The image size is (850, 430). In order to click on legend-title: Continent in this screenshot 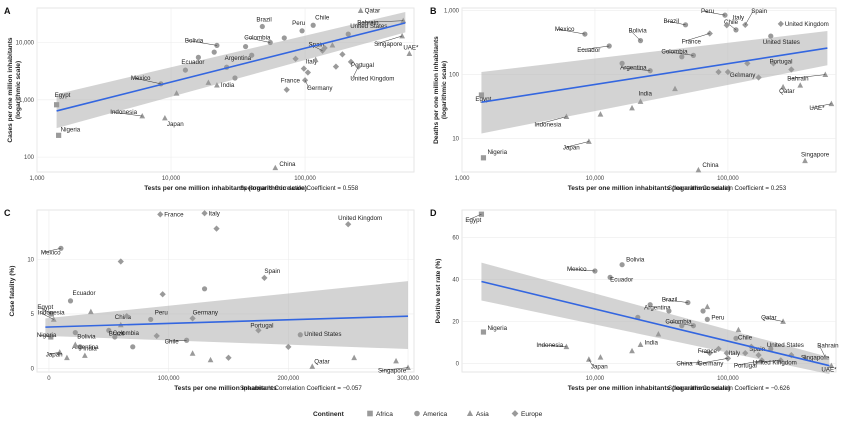, I will do `click(329, 414)`.